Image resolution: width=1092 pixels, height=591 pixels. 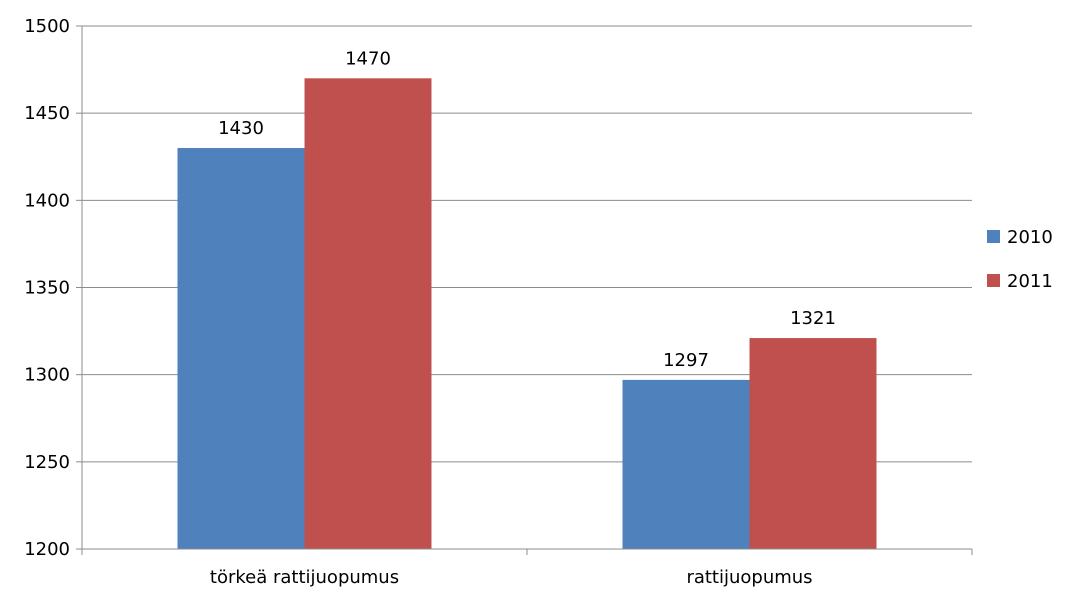 What do you see at coordinates (993, 280) in the screenshot?
I see `legend-swatch-2011` at bounding box center [993, 280].